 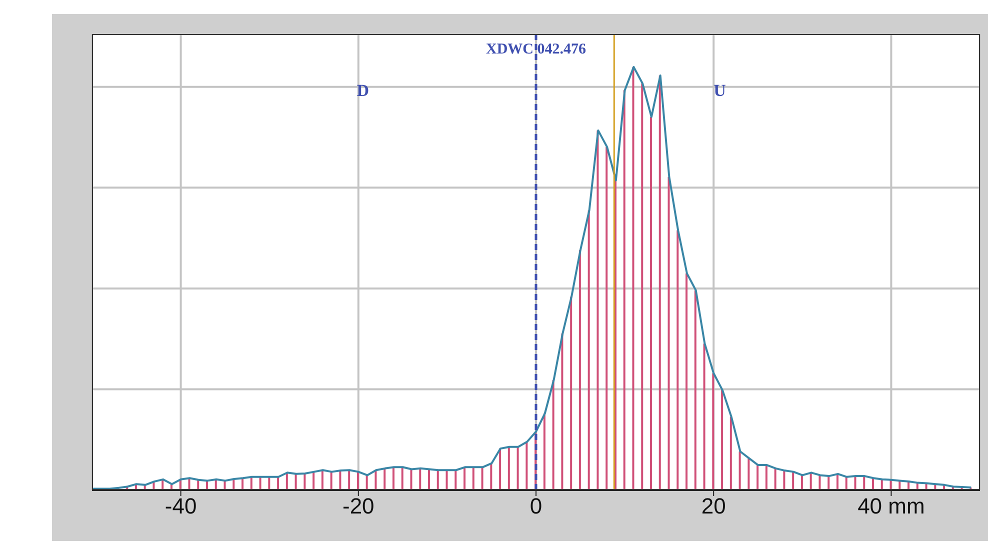 What do you see at coordinates (891, 506) in the screenshot?
I see `x-tick-label: 40 mm` at bounding box center [891, 506].